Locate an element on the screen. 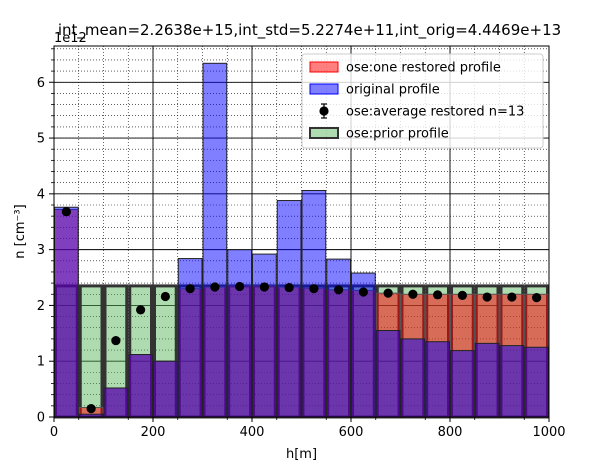  y-axis-label: n [cm⁻³] is located at coordinates (20, 231).